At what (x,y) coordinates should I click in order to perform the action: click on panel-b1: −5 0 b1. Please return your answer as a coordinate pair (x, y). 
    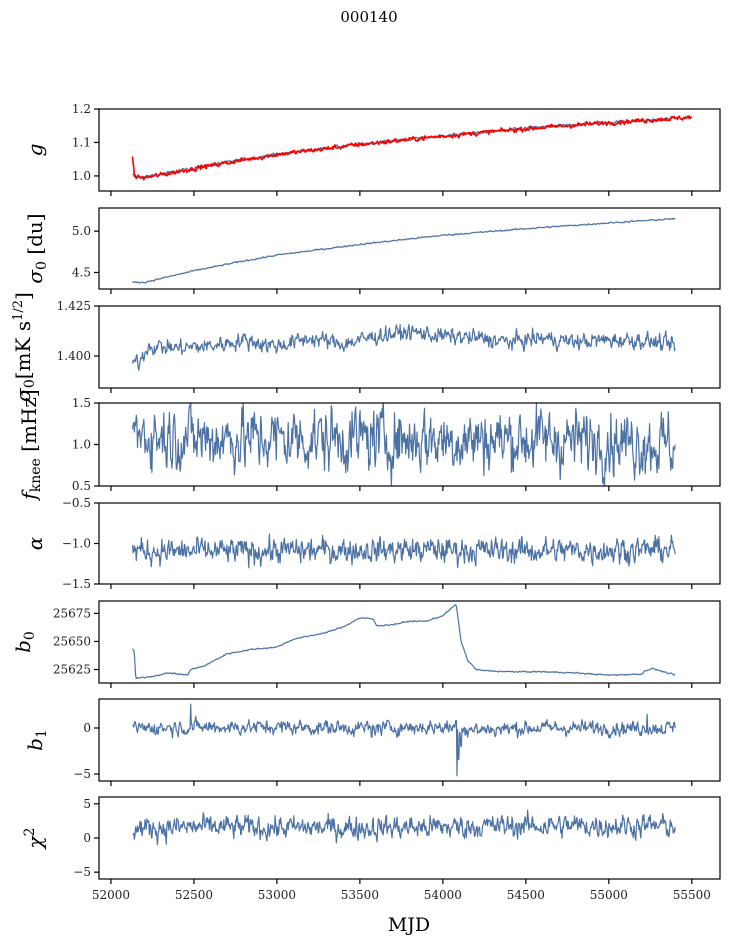
    Looking at the image, I should click on (372, 742).